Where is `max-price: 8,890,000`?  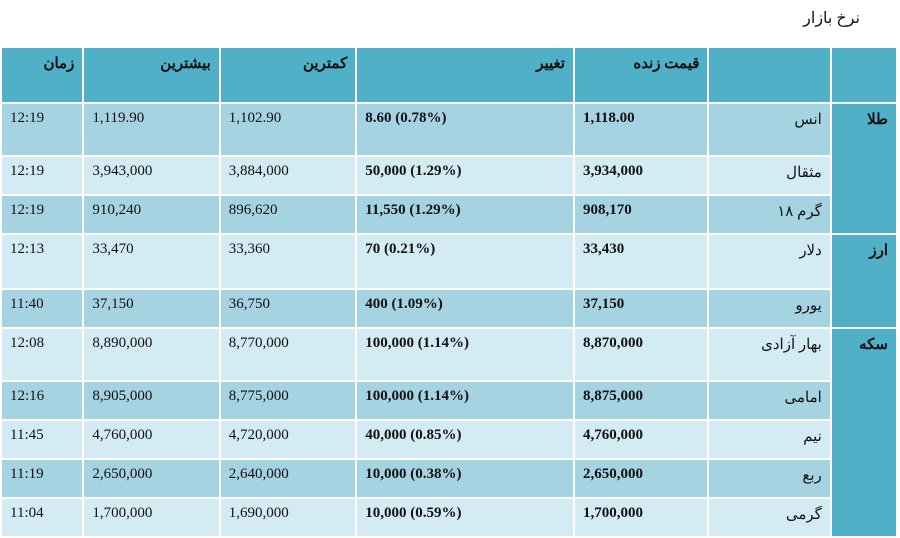
max-price: 8,890,000 is located at coordinates (151, 354).